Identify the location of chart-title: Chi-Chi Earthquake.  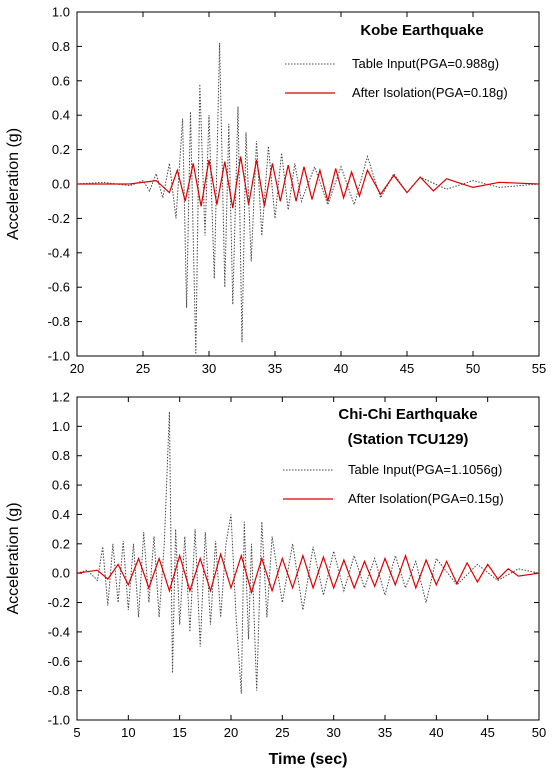
(407, 414).